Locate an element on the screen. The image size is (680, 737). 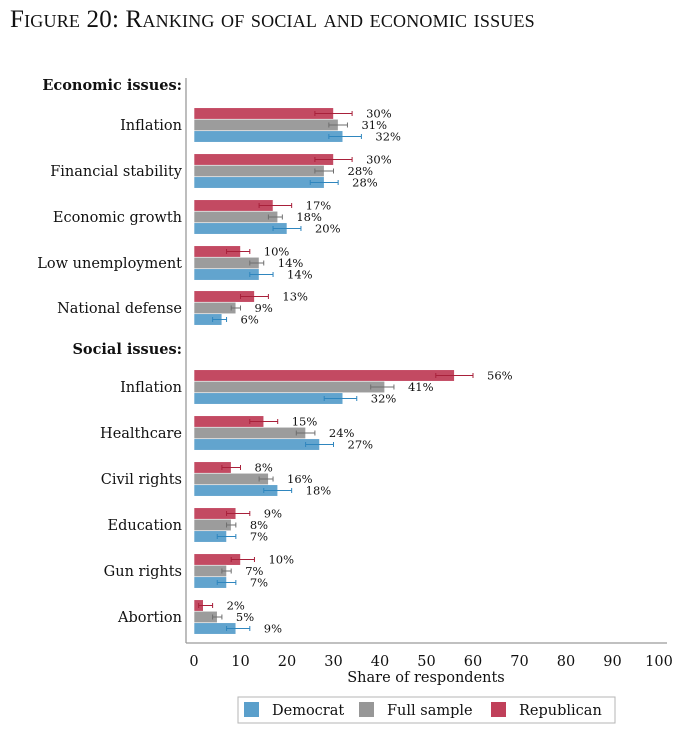
category-label: Healthcare is located at coordinates (141, 434).